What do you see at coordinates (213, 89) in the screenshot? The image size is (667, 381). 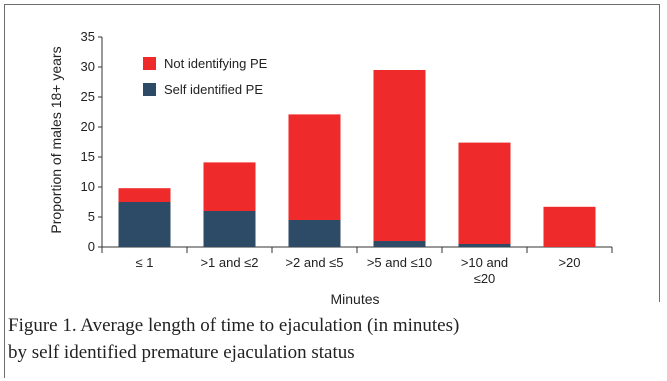 I see `legend-label: Self identified PE` at bounding box center [213, 89].